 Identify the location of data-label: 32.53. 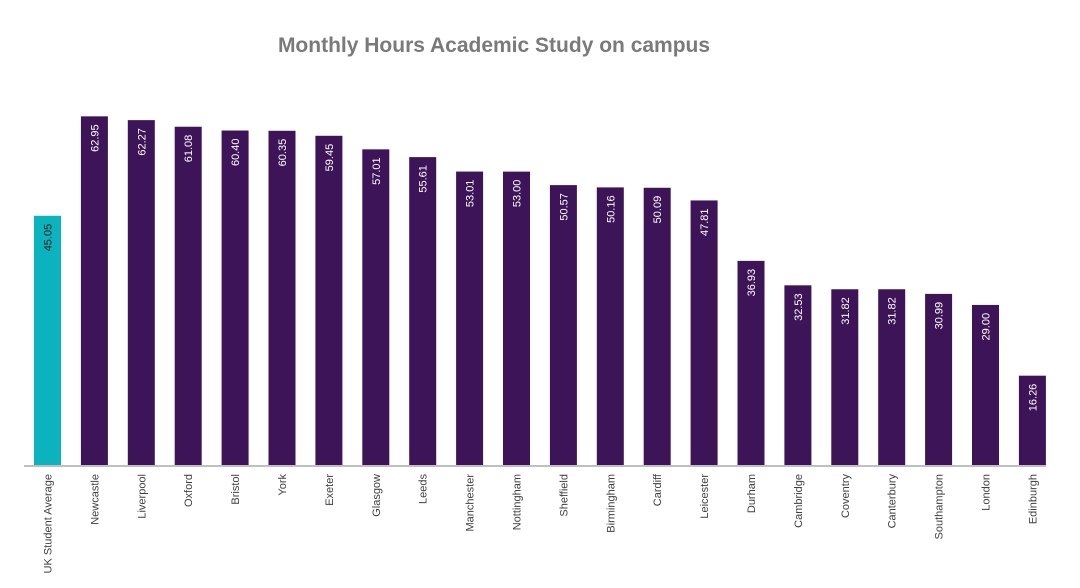
(799, 307).